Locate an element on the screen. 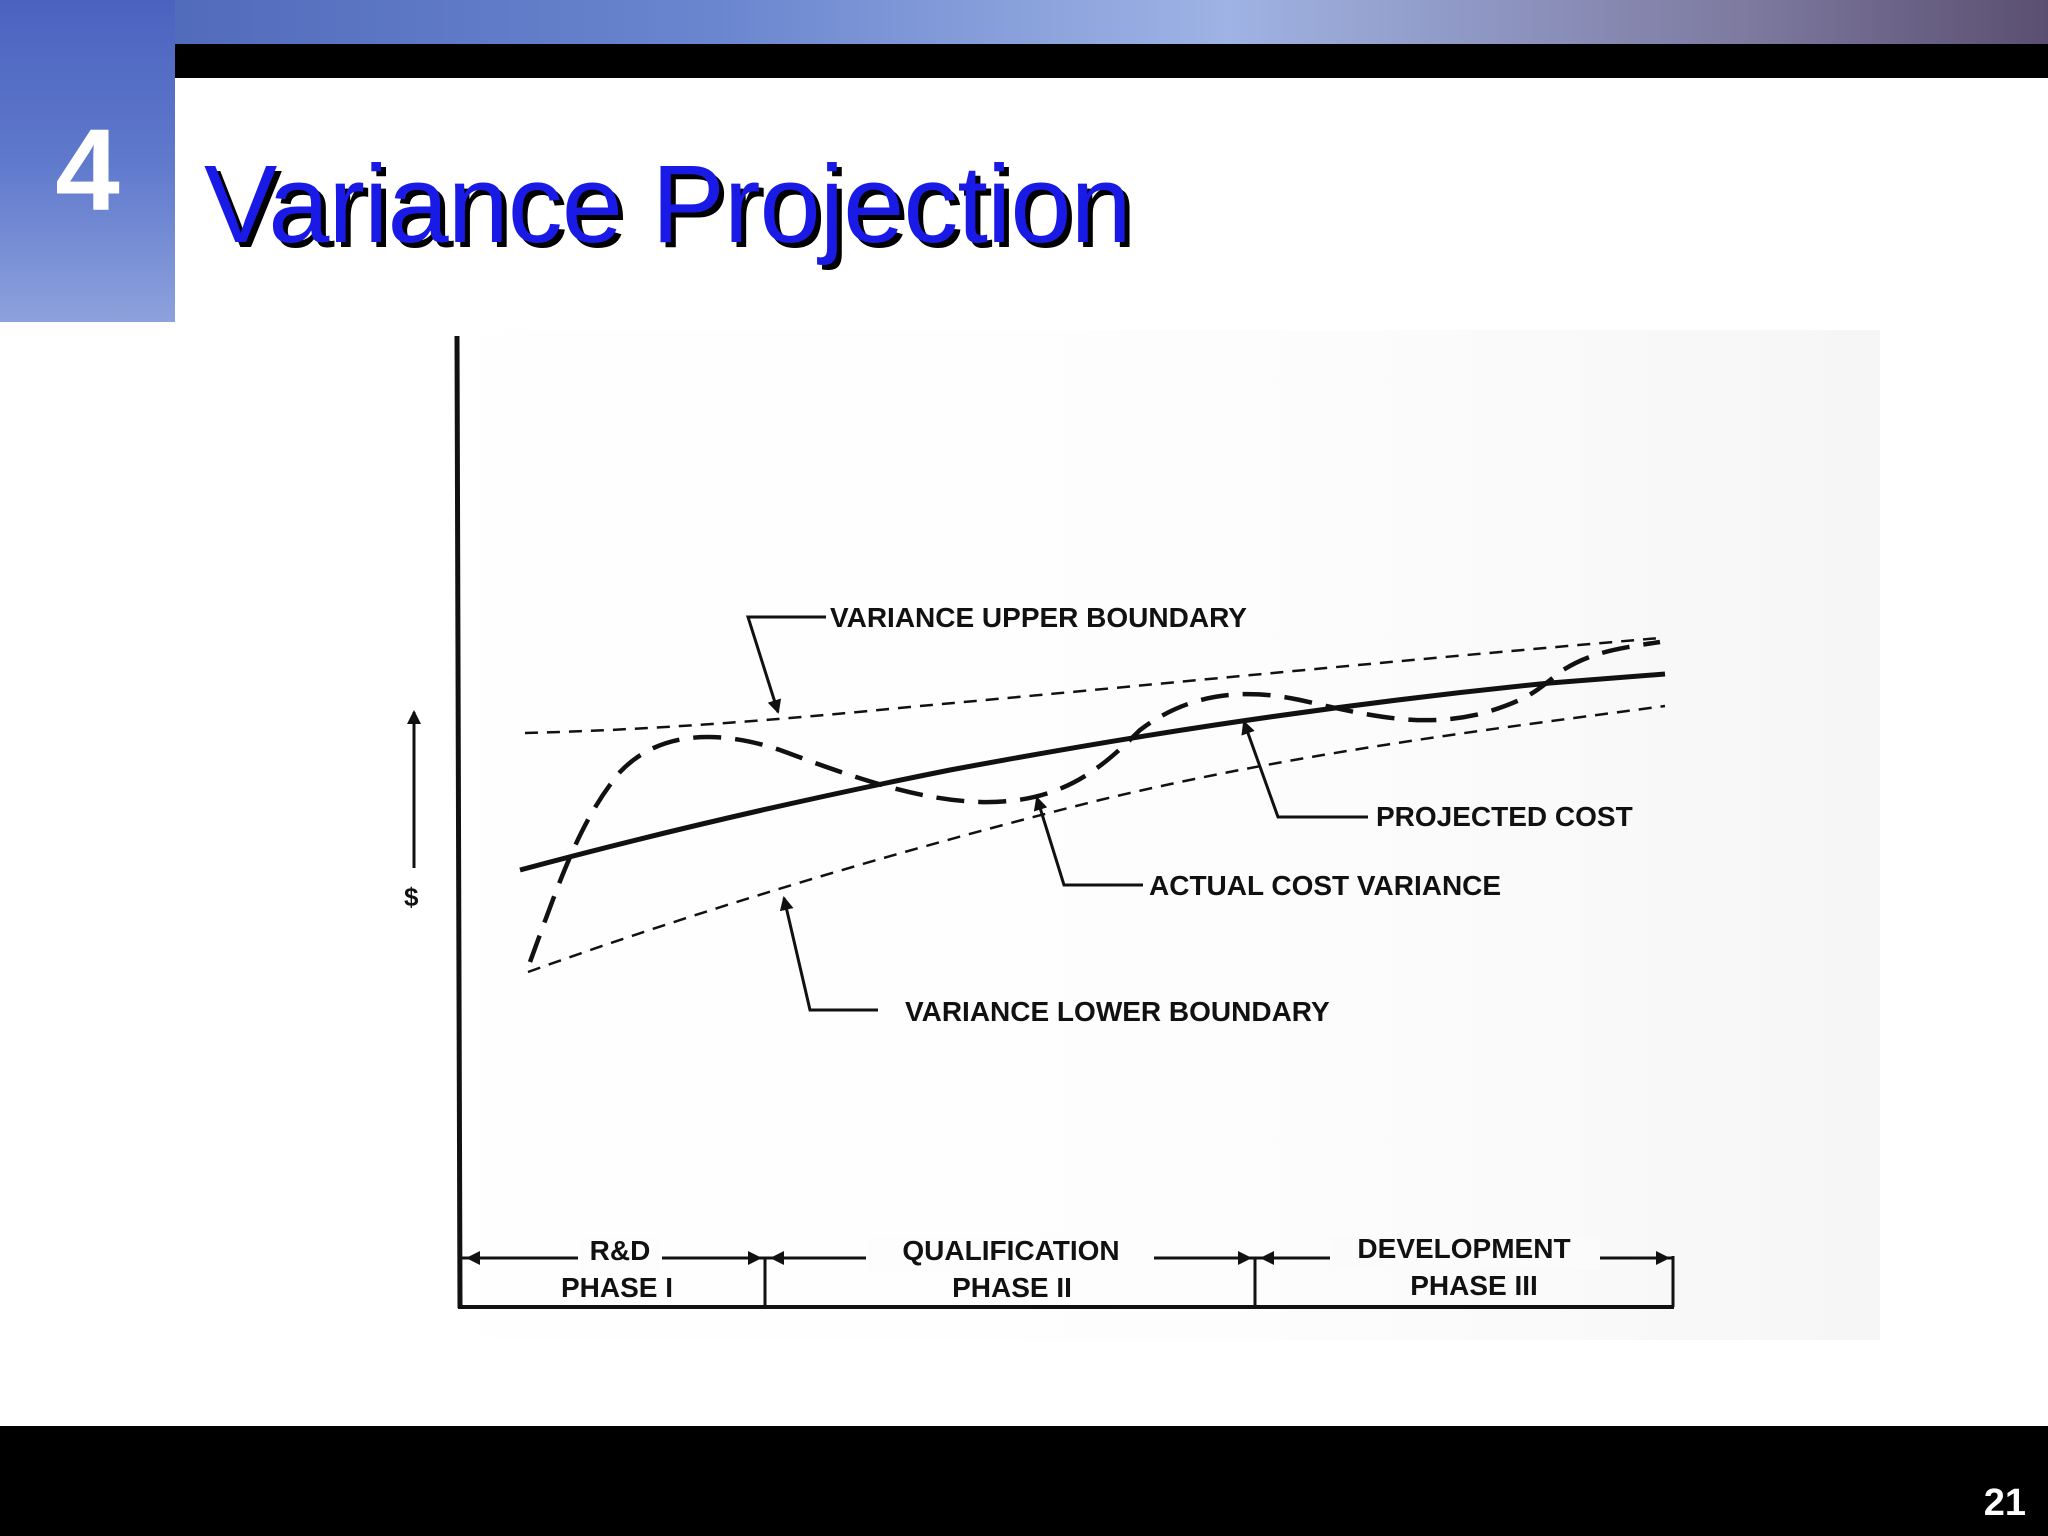  phase-2-name: QUALIFICATION is located at coordinates (1010, 1250).